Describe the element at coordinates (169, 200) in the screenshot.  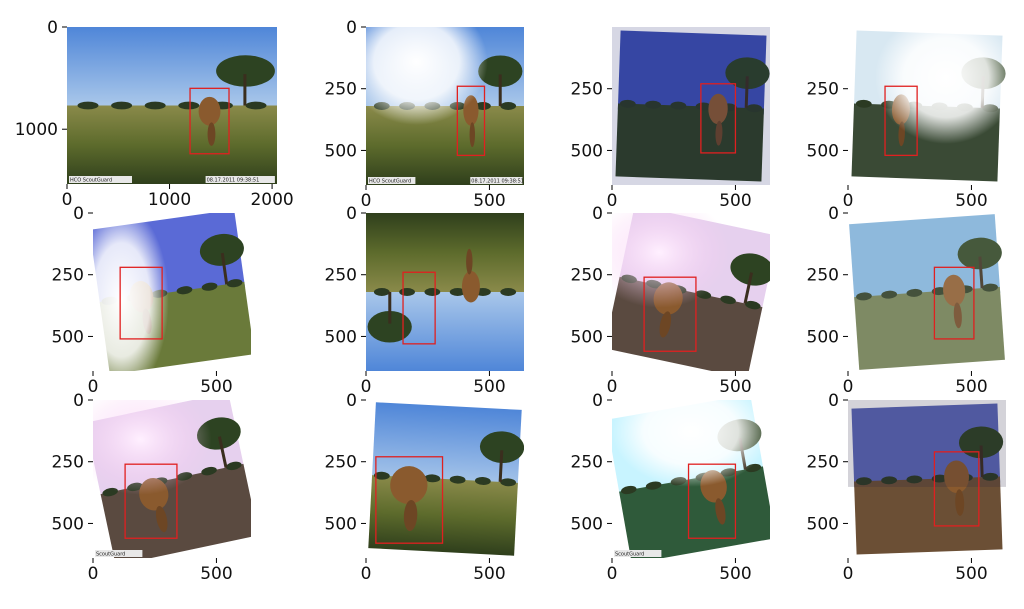
I see `x-tick-label: 1000` at that location.